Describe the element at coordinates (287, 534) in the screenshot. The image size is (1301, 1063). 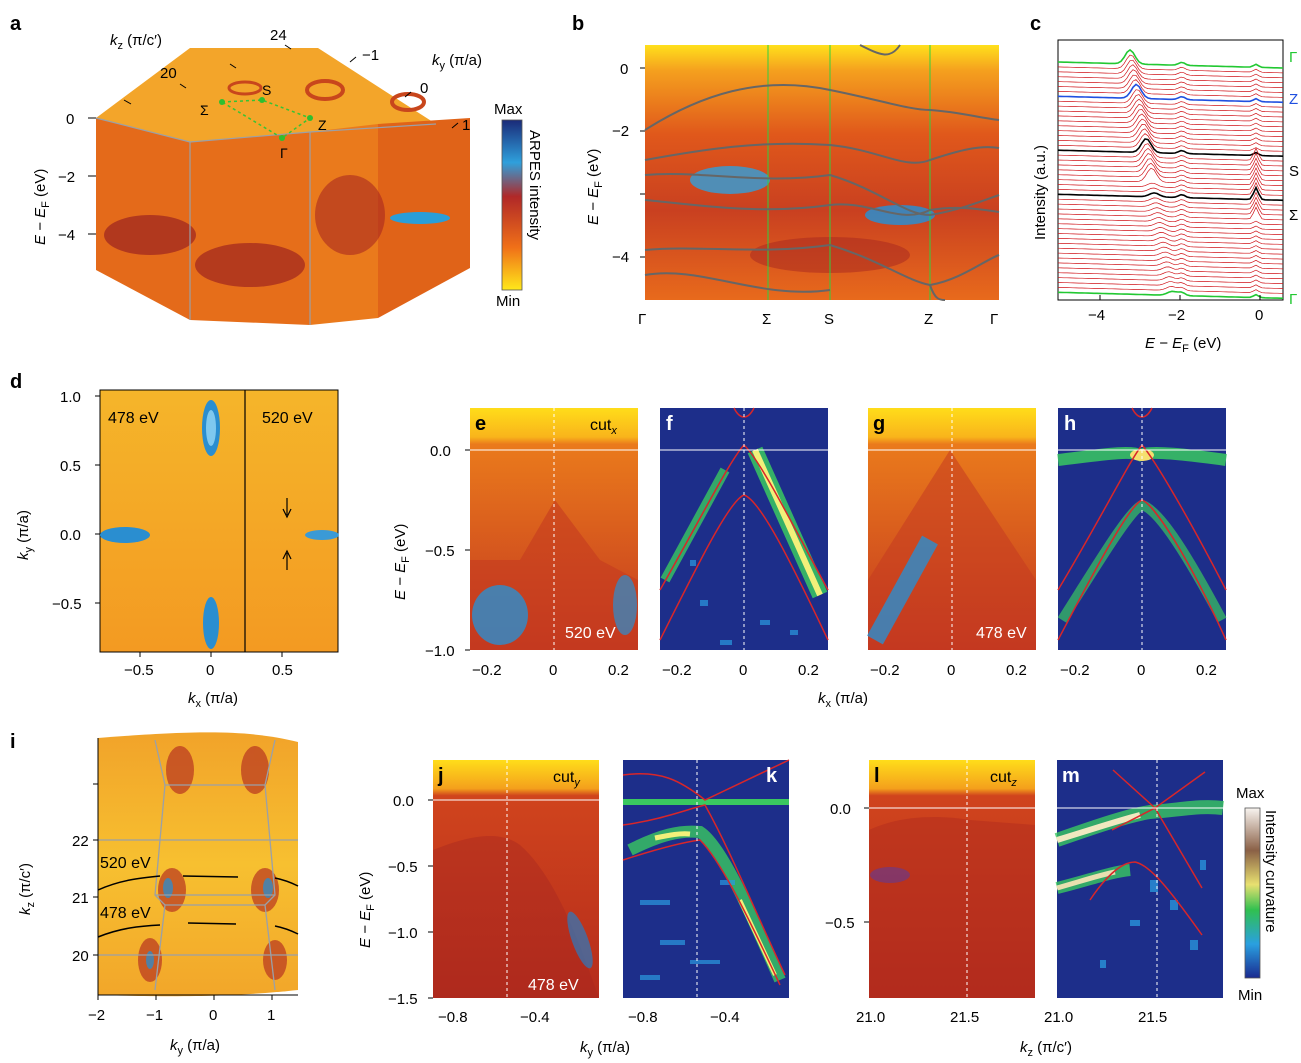
I see `d-arrows` at that location.